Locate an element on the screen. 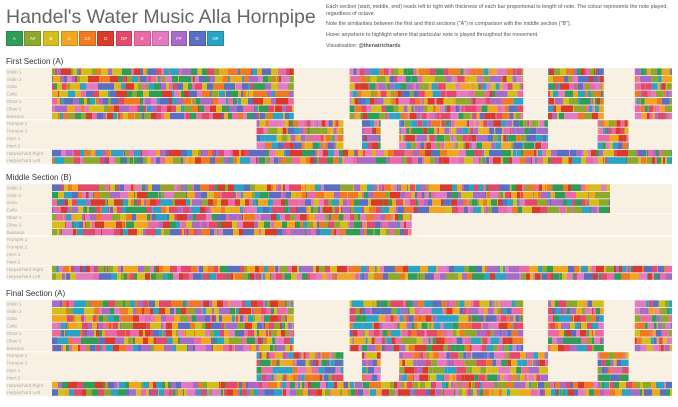 The height and width of the screenshot is (407, 678). legend-key-d-sharp: D# is located at coordinates (124, 38).